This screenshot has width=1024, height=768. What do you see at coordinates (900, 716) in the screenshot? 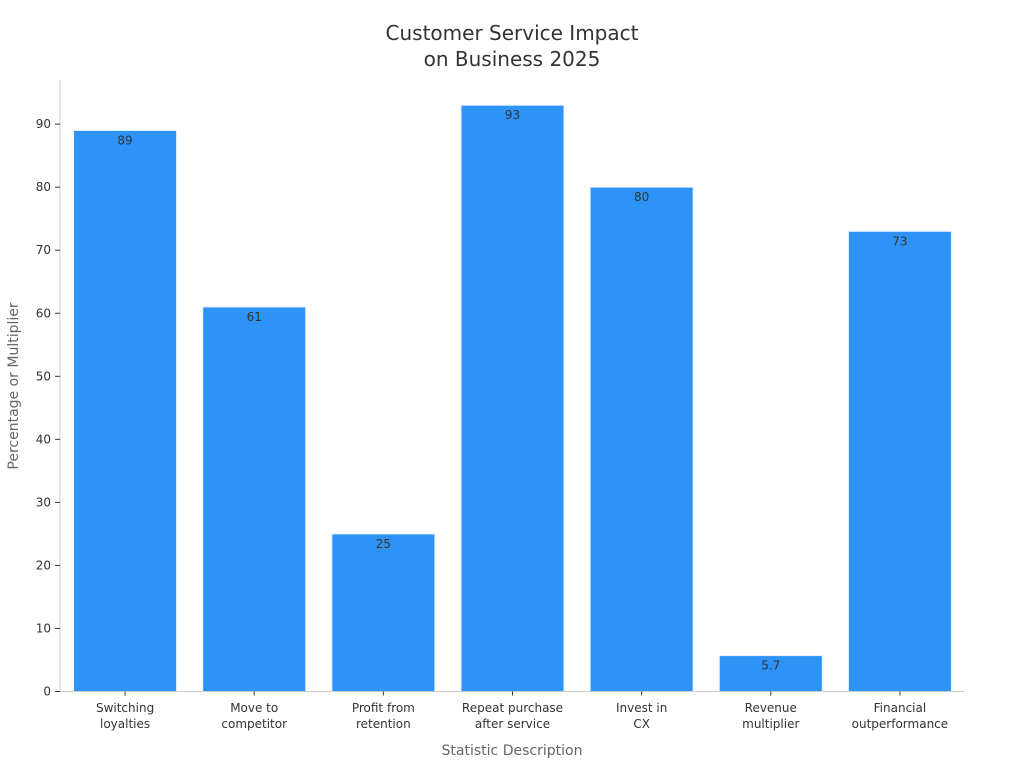
I see `x-tick-label: Financial outperformance` at bounding box center [900, 716].